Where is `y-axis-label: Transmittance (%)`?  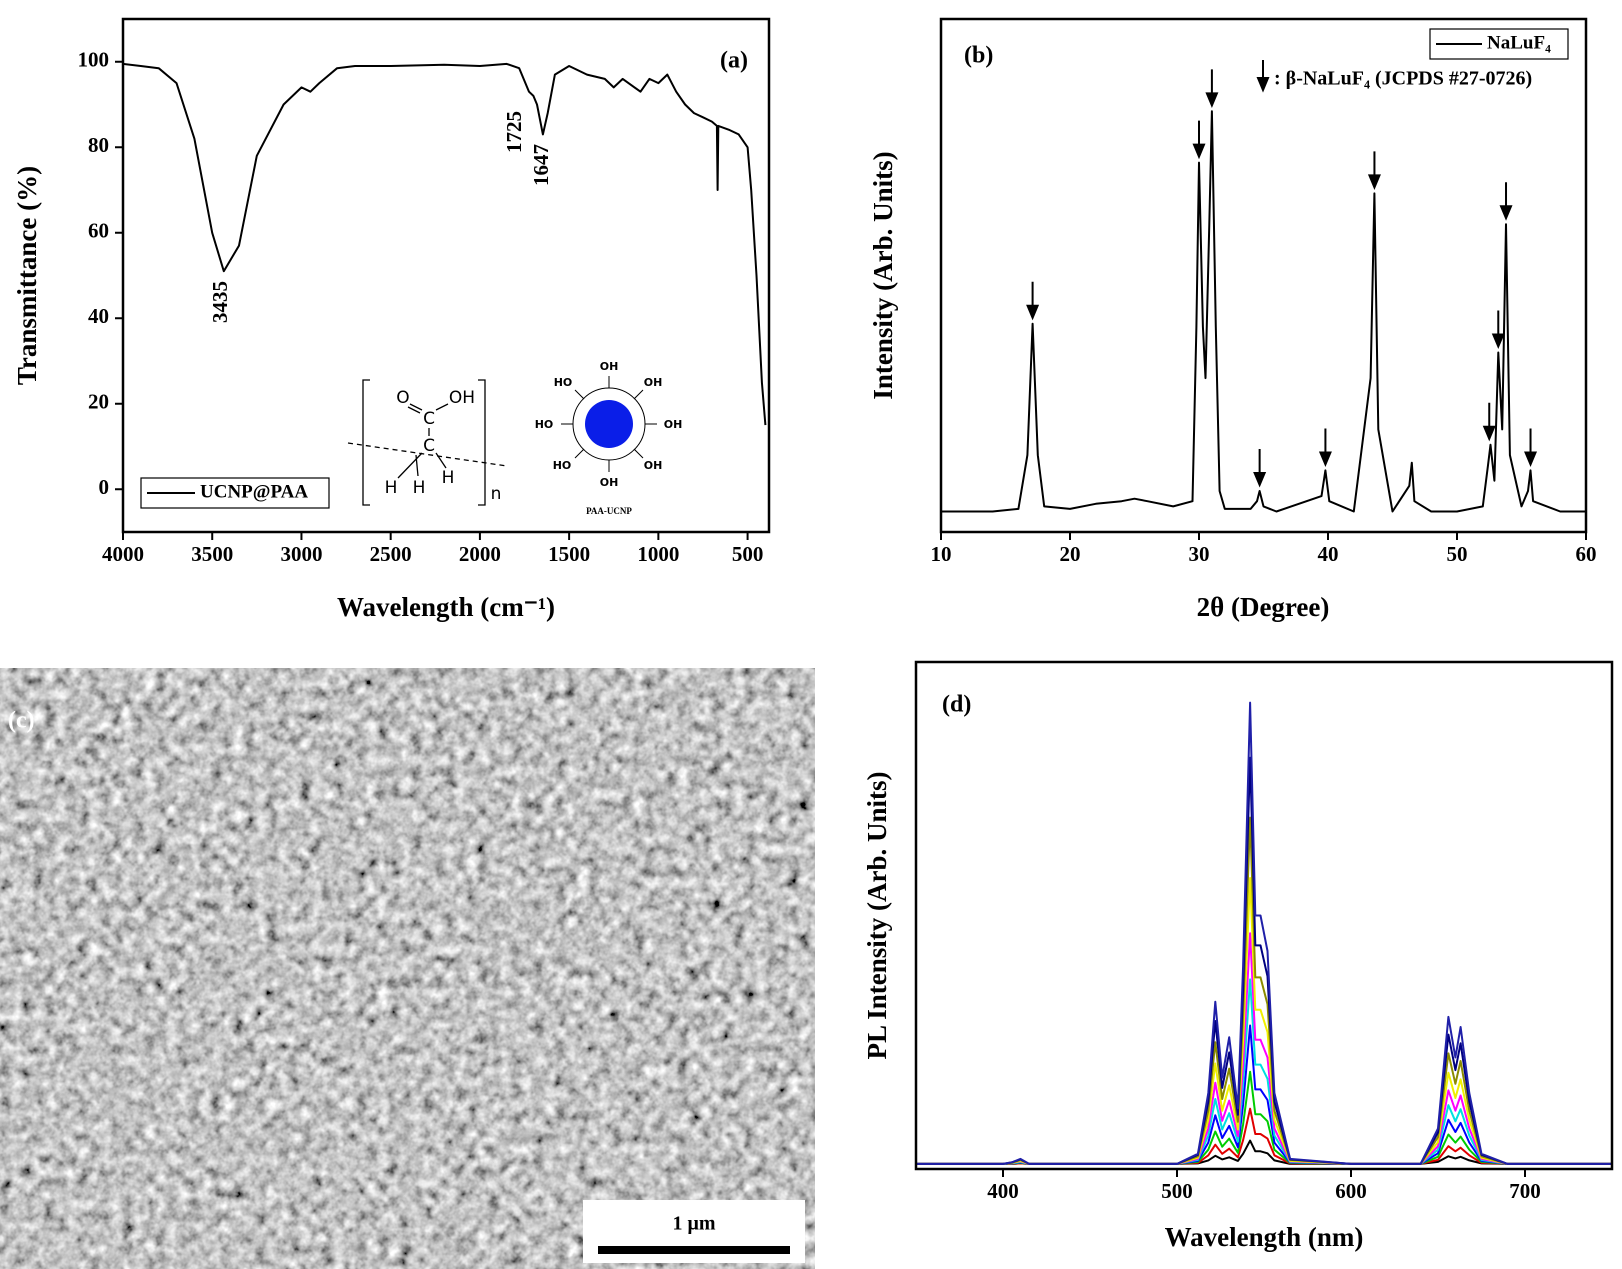 y-axis-label: Transmittance (%) is located at coordinates (27, 275).